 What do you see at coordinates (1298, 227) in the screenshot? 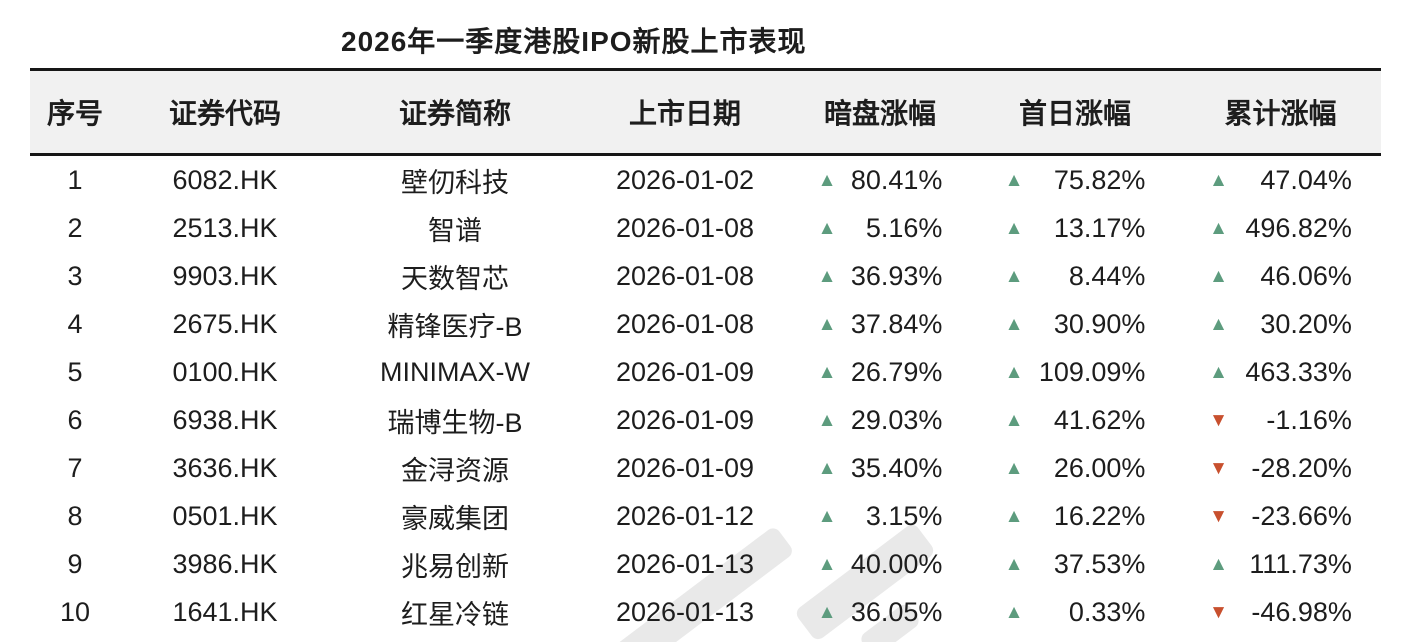
I see `cell-cumulative-gain-value: 496.82%` at bounding box center [1298, 227].